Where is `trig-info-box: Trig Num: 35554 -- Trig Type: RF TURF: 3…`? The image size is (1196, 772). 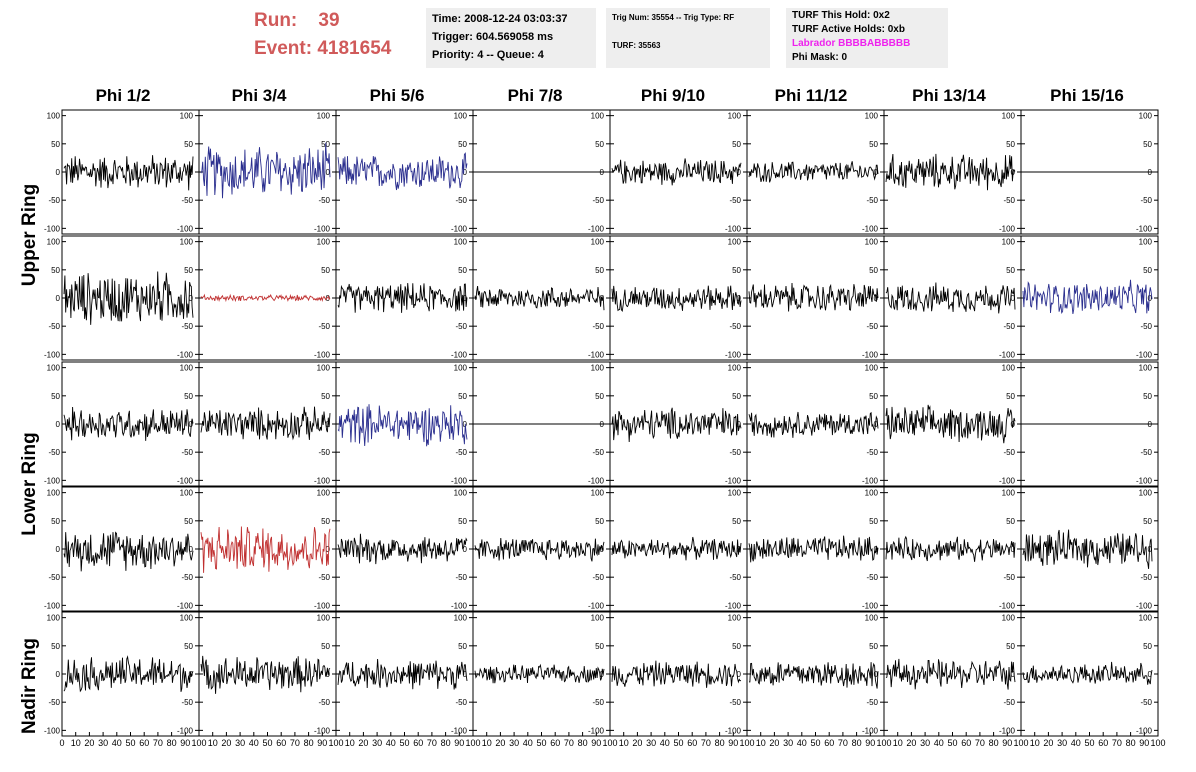
trig-info-box: Trig Num: 35554 -- Trig Type: RF TURF: 3… is located at coordinates (688, 38).